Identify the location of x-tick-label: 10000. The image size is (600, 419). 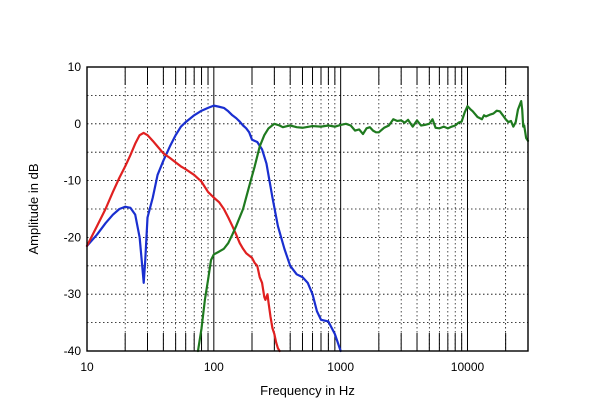
(468, 367).